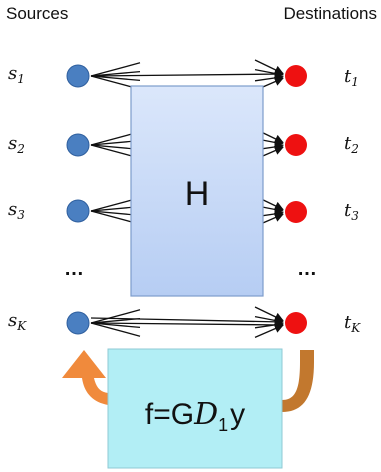  I want to click on destination-label-K: tK, so click(352, 323).